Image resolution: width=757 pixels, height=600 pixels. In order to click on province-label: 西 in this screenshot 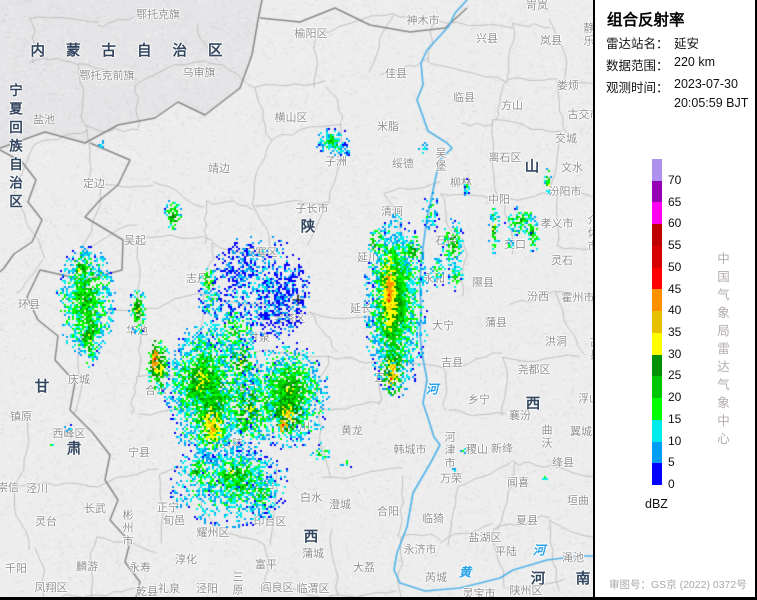, I will do `click(311, 537)`.